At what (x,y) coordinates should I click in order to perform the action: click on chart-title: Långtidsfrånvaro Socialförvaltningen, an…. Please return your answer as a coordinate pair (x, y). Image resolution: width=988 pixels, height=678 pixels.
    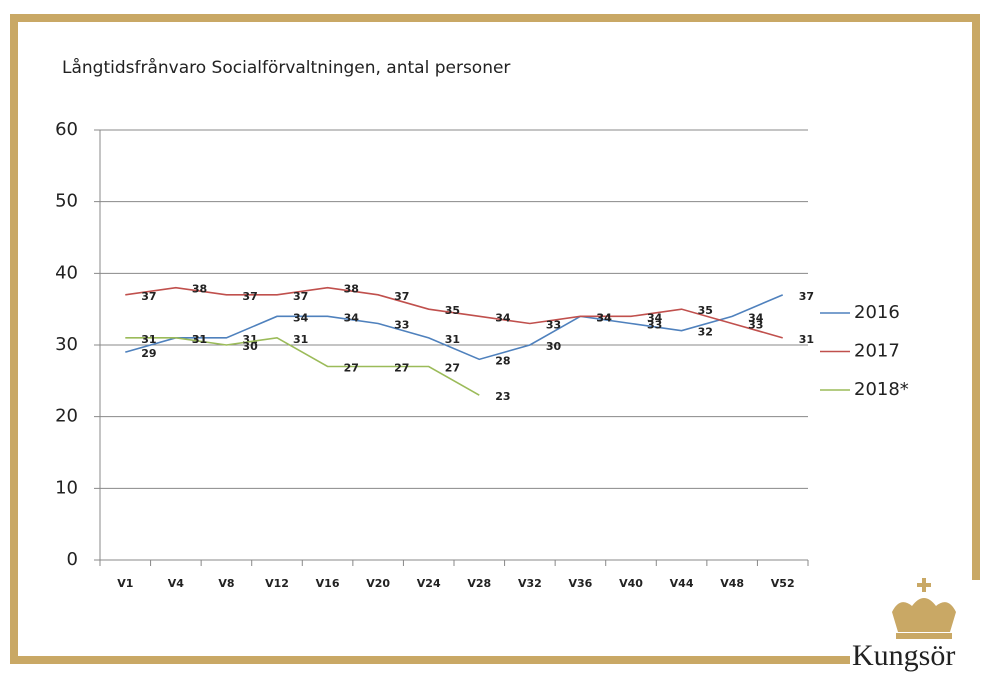
    Looking at the image, I should click on (286, 67).